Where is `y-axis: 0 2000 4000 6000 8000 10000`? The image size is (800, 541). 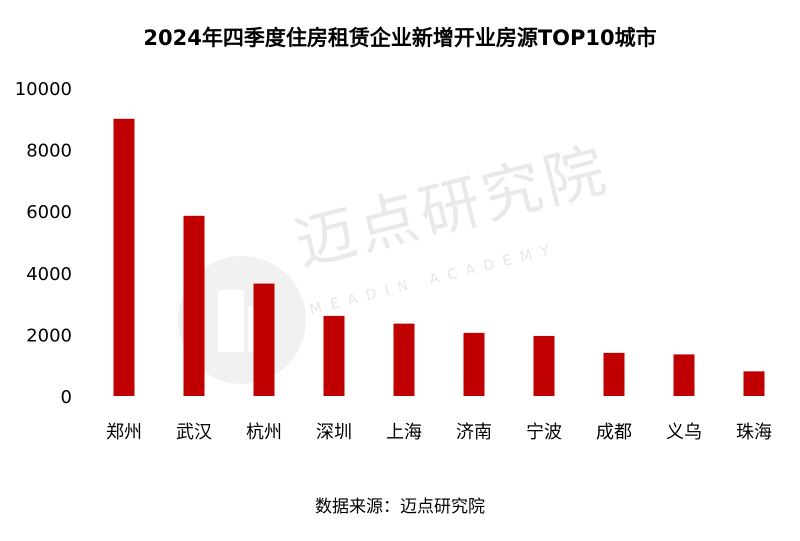
y-axis: 0 2000 4000 6000 8000 10000 is located at coordinates (43, 243).